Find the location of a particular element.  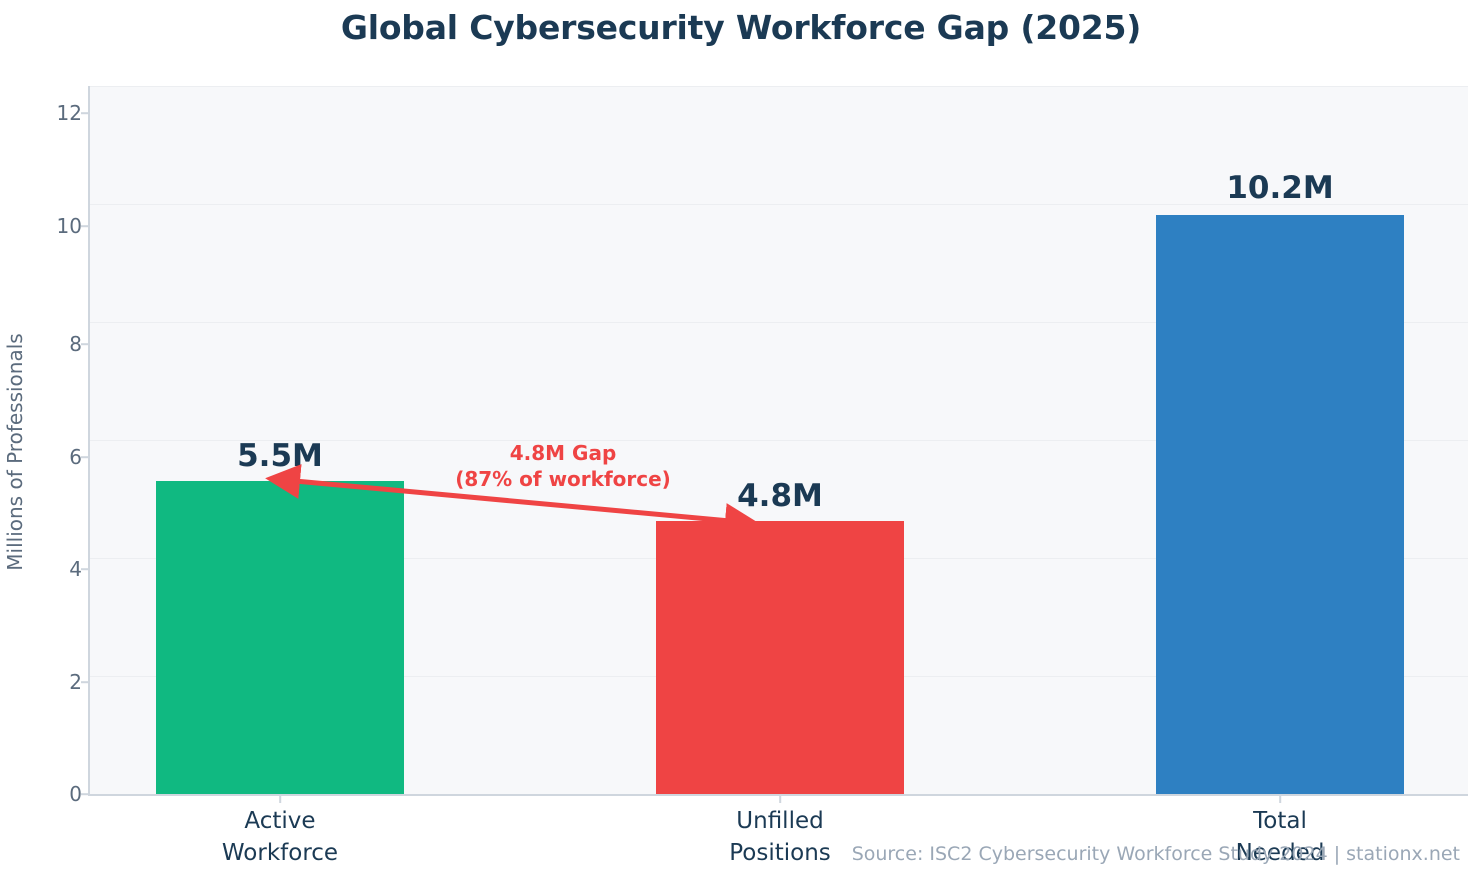

y-tick-label-4: 4 is located at coordinates (75, 569).